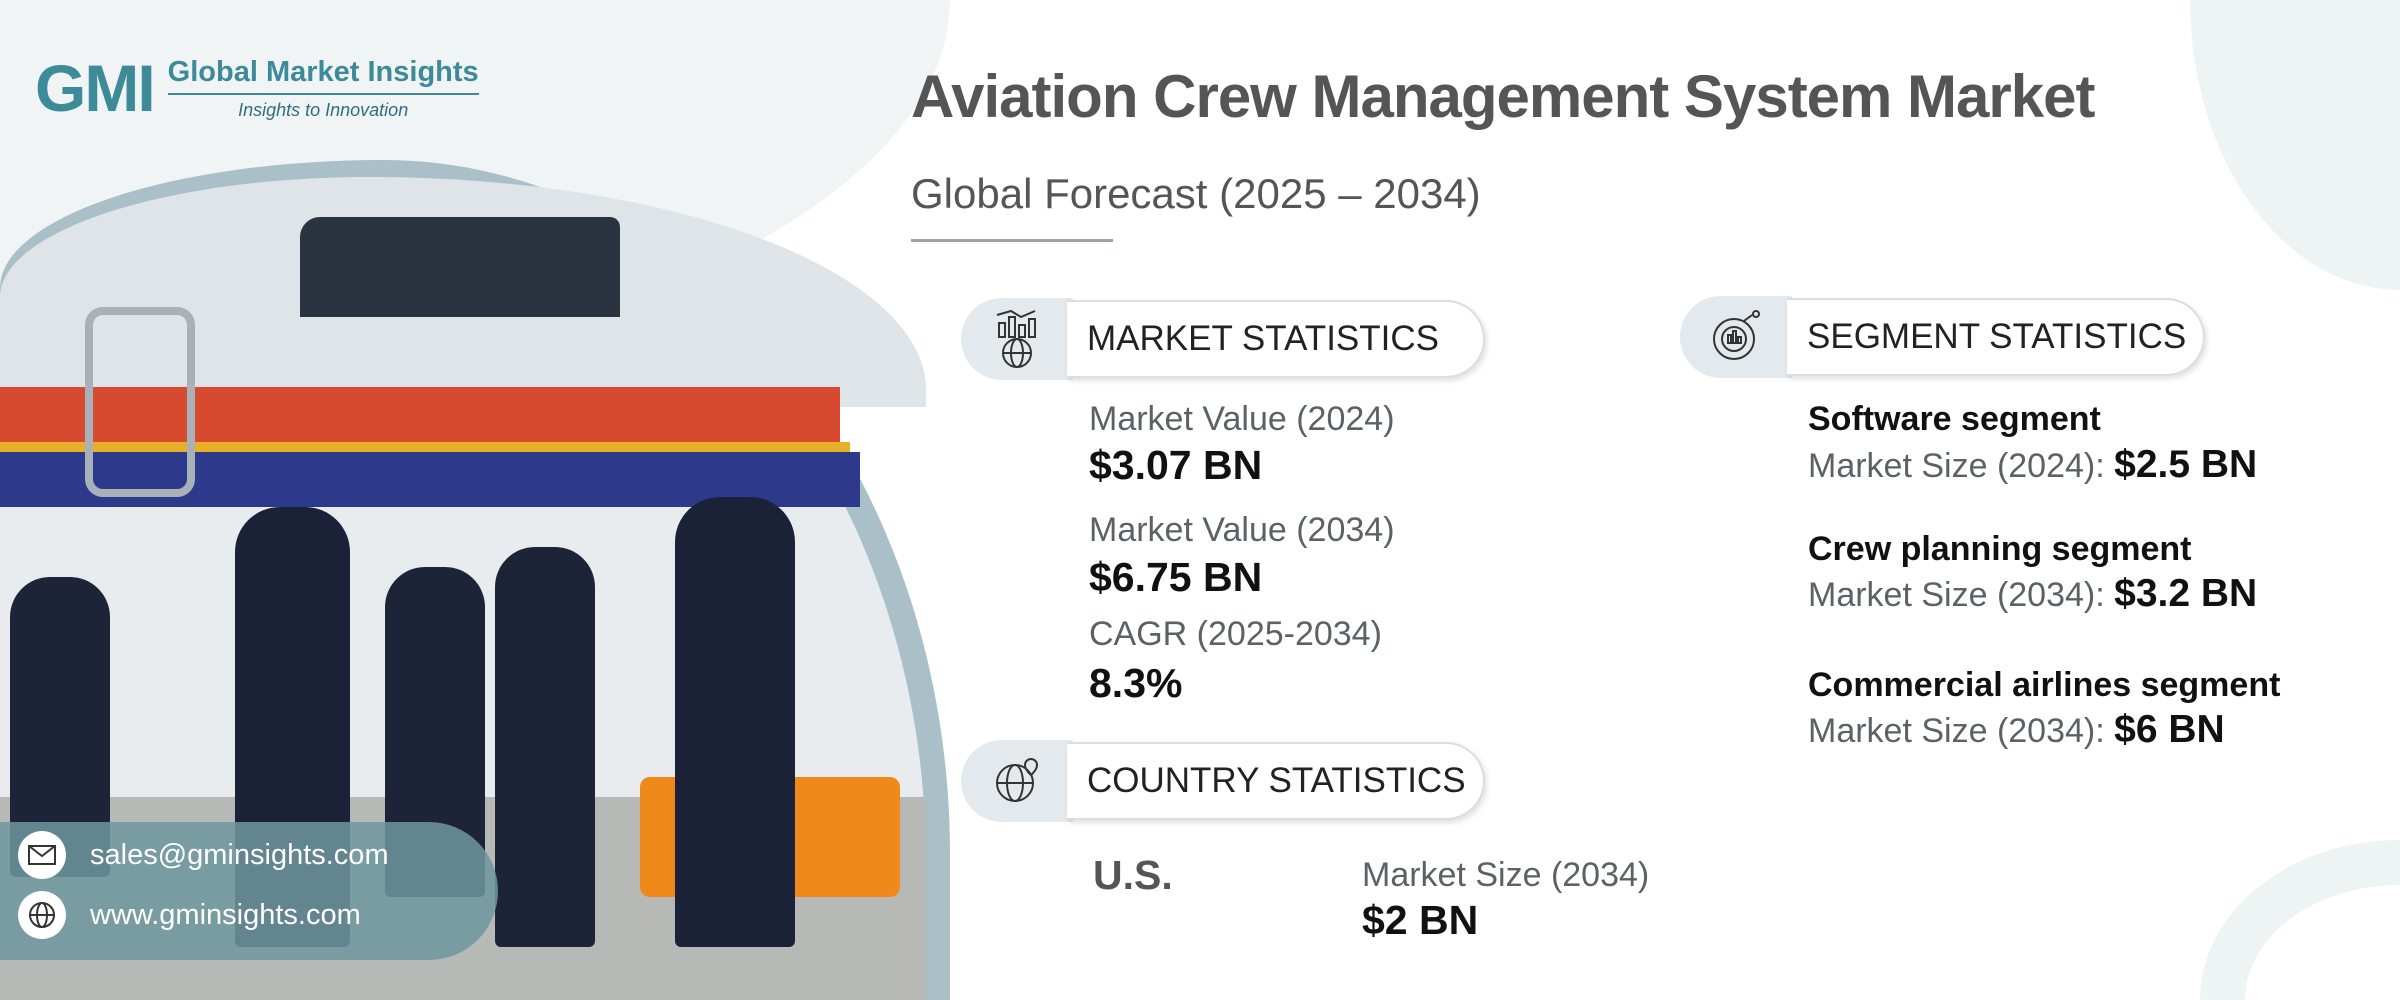 The height and width of the screenshot is (1000, 2400). I want to click on logo-mark: GMI, so click(95, 88).